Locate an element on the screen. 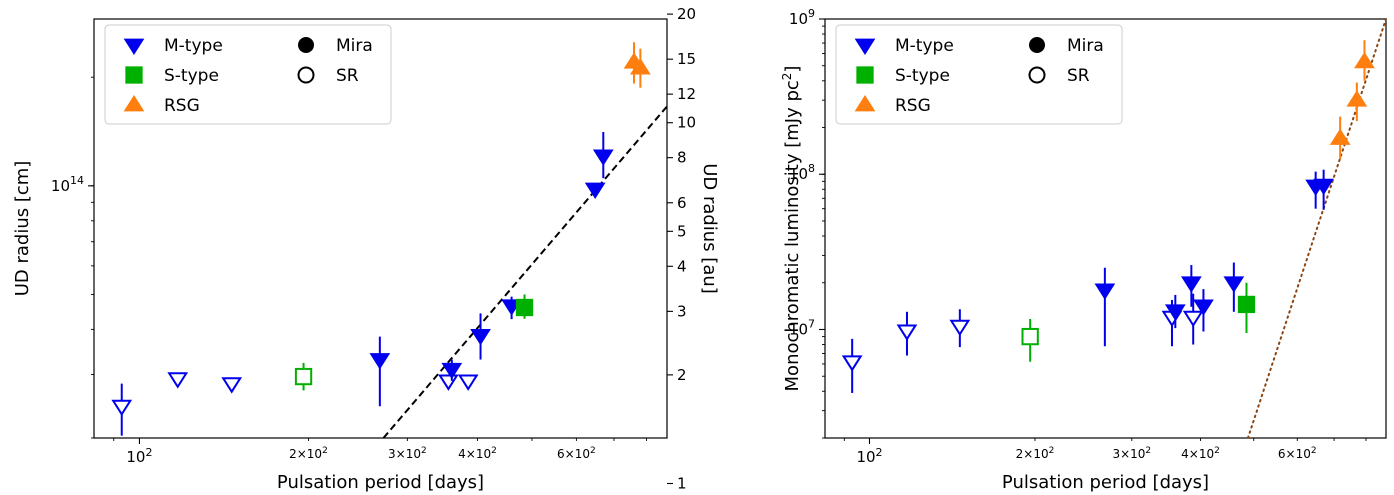  legend-label: Mira is located at coordinates (1085, 46).